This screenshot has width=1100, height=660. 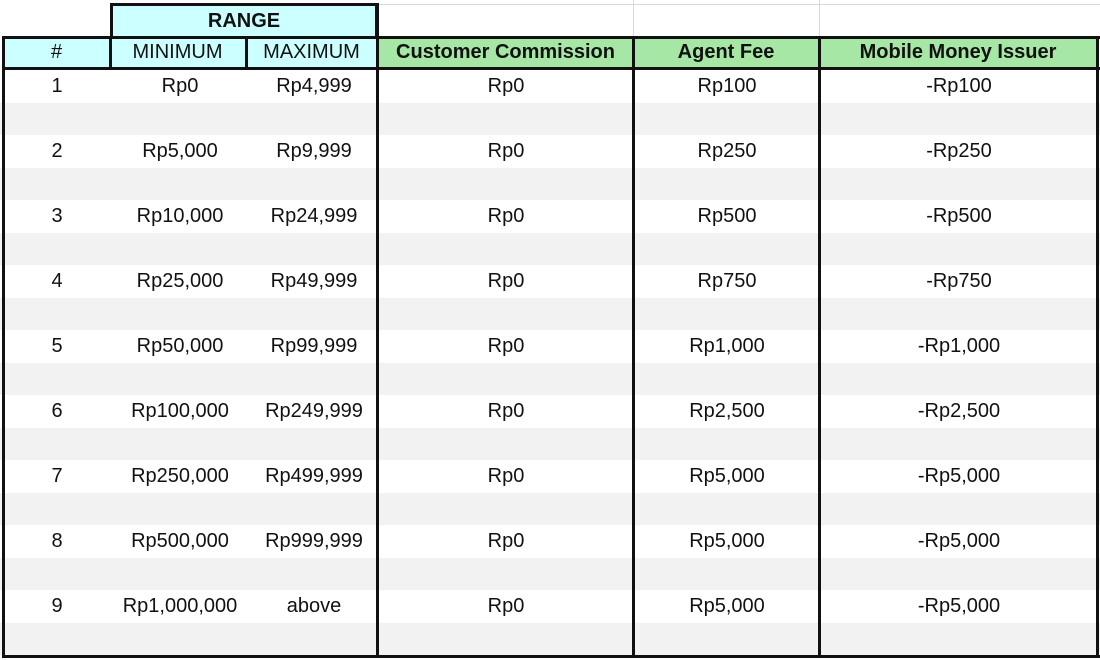 I want to click on header-agent-fee: Agent Fee, so click(x=726, y=52).